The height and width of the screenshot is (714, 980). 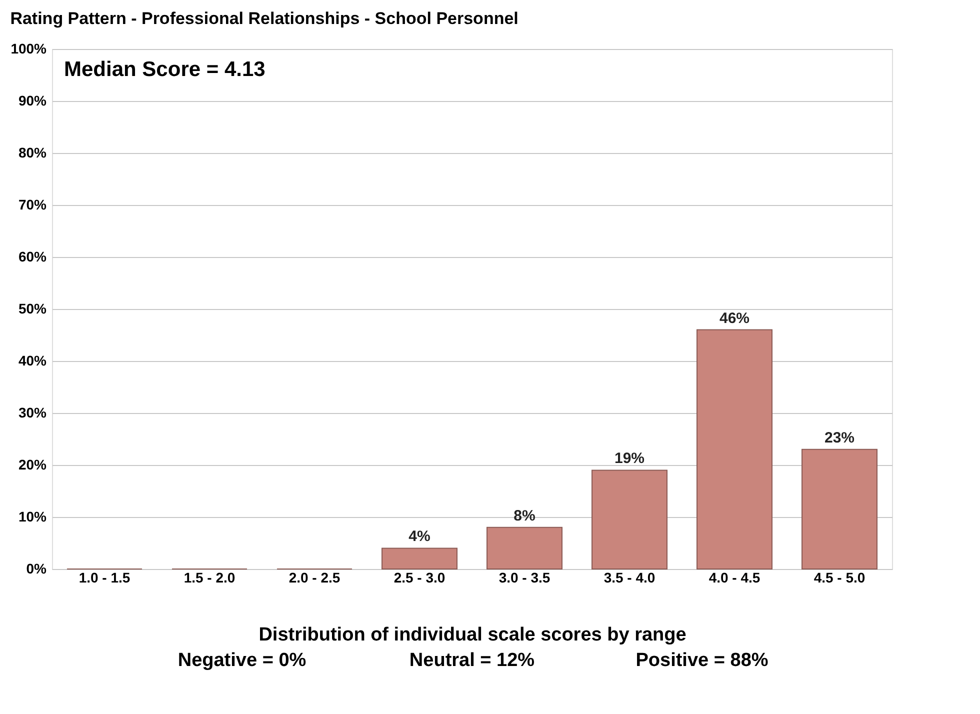 What do you see at coordinates (472, 635) in the screenshot?
I see `x-axis-title: Distribution of individual scale scores by range` at bounding box center [472, 635].